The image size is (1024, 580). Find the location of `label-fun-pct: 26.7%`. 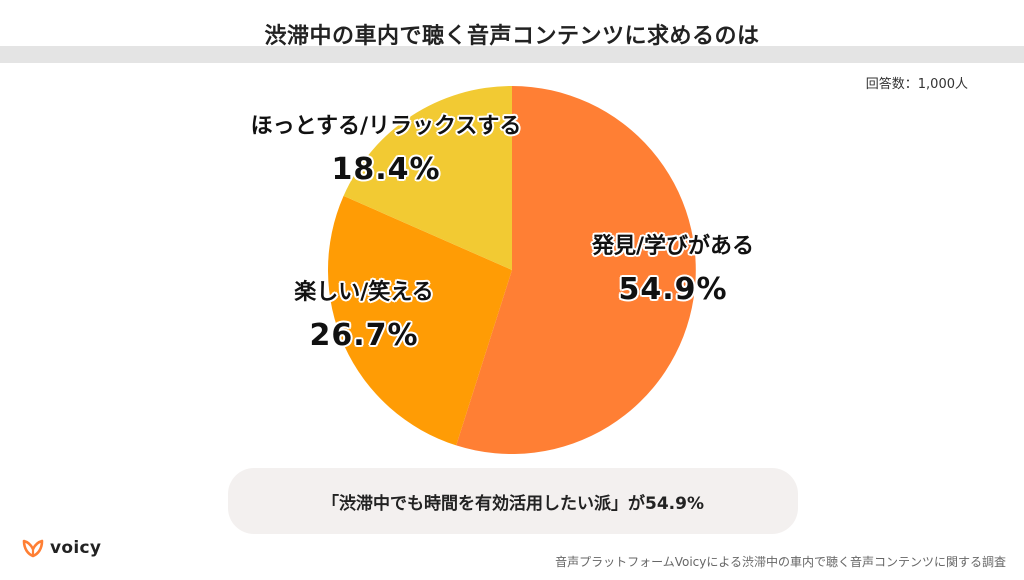

label-fun-pct: 26.7% is located at coordinates (364, 335).